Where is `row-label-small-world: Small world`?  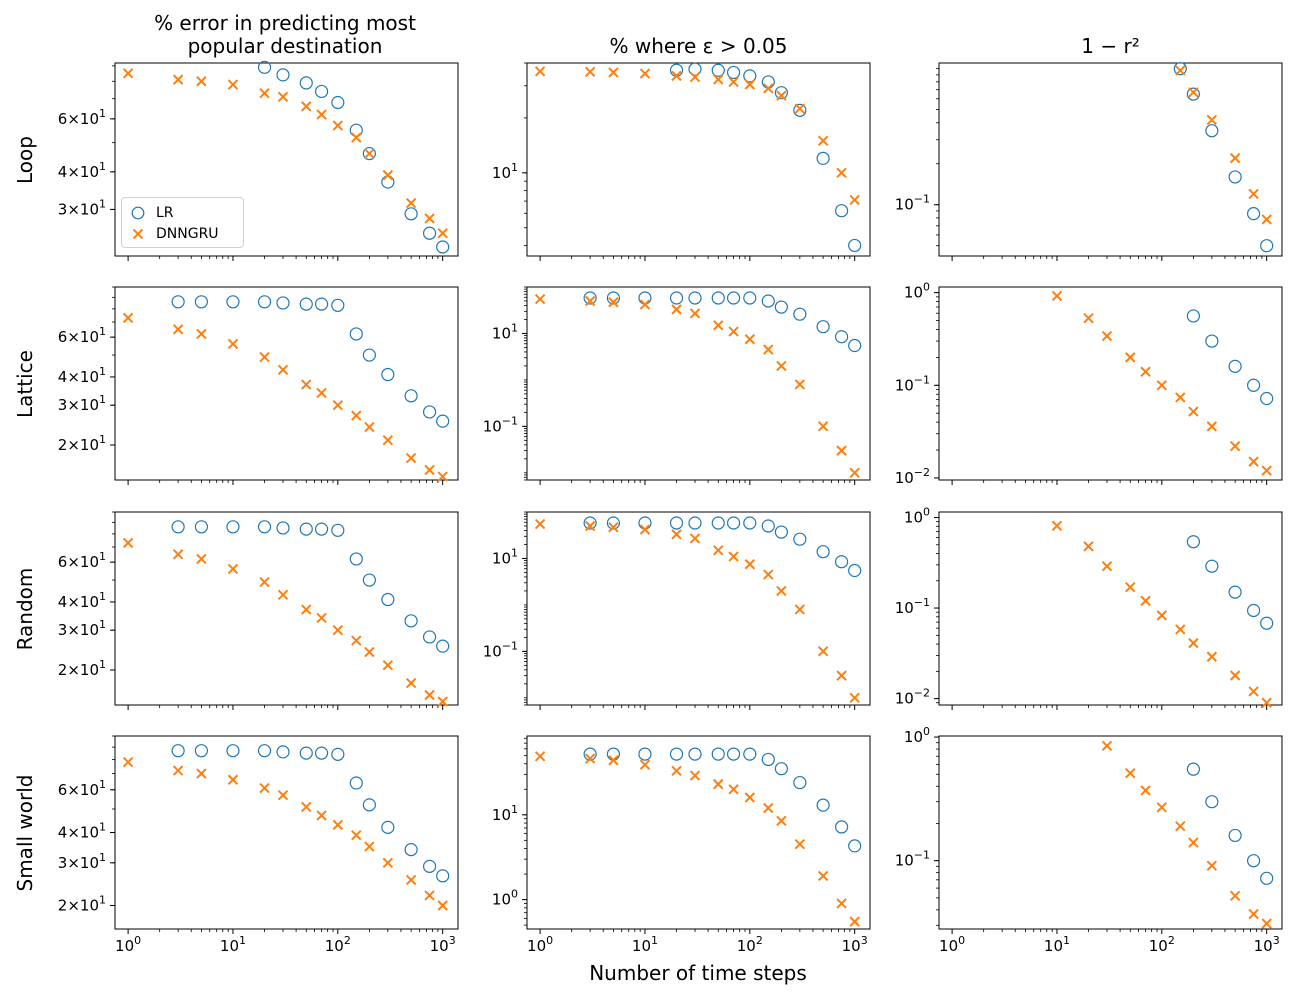
row-label-small-world: Small world is located at coordinates (25, 833).